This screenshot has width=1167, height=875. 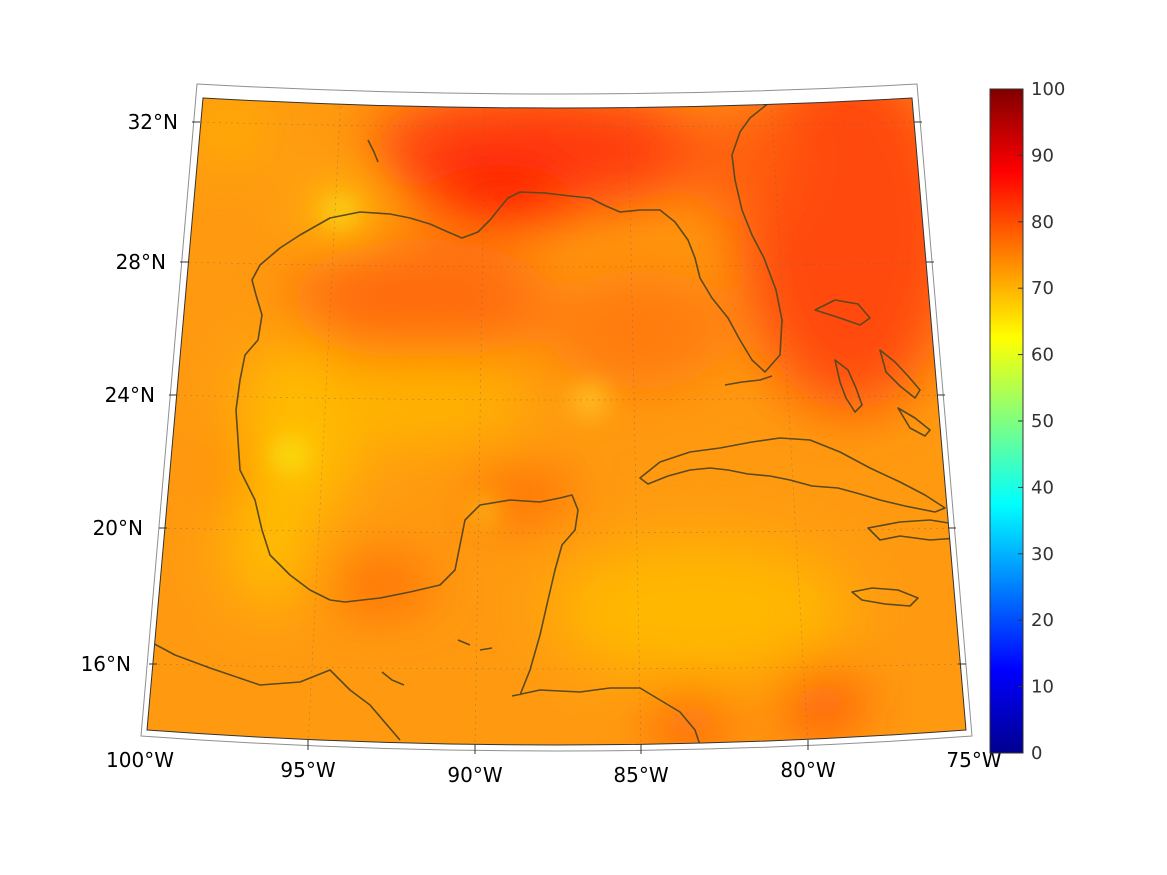 I want to click on colorbar-tick-label: 50, so click(x=1042, y=421).